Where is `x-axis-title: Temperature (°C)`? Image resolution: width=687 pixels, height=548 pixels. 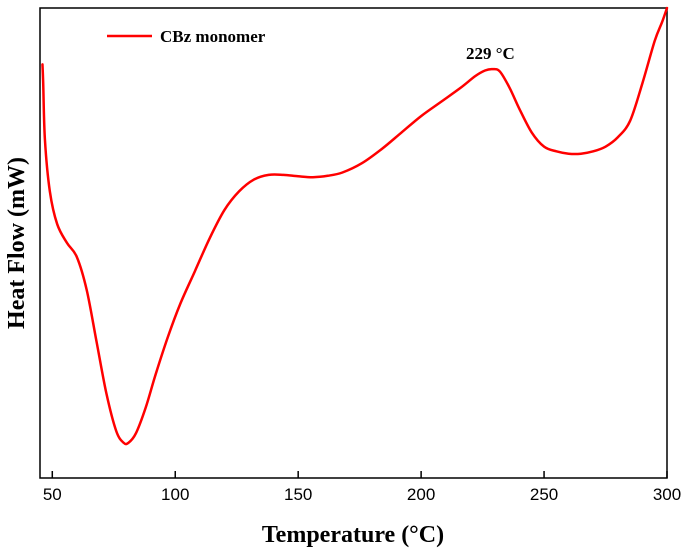
x-axis-title: Temperature (°C) is located at coordinates (353, 535).